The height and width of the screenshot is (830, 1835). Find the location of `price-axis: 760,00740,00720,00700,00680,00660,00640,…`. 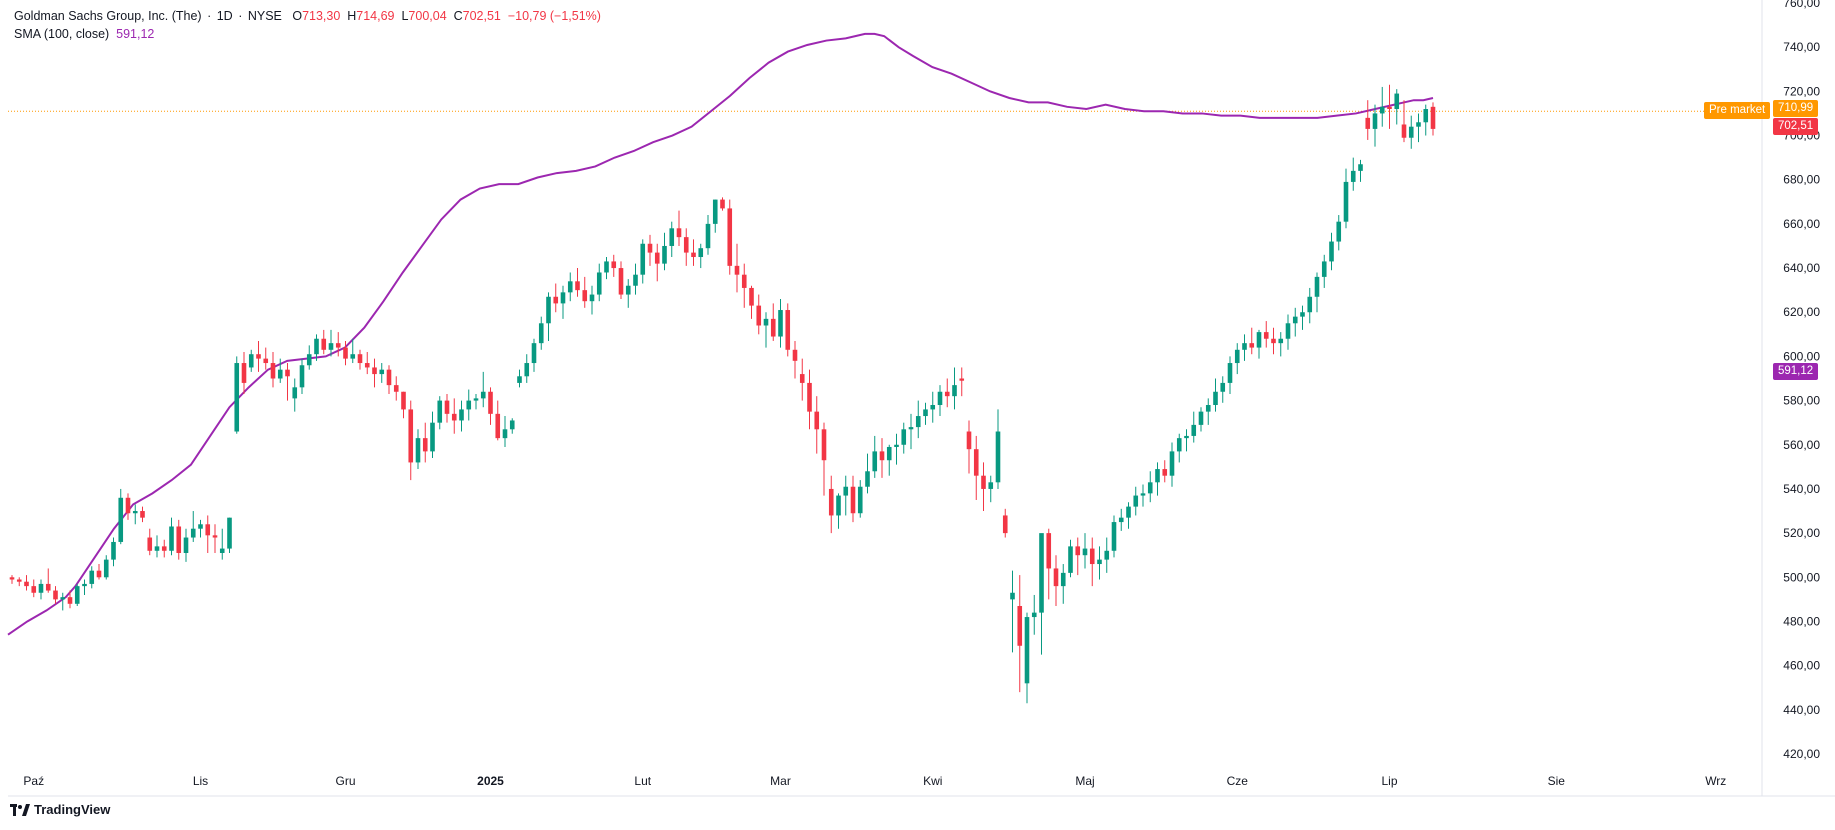

price-axis: 760,00740,00720,00700,00680,00660,00640,… is located at coordinates (1801, 380).